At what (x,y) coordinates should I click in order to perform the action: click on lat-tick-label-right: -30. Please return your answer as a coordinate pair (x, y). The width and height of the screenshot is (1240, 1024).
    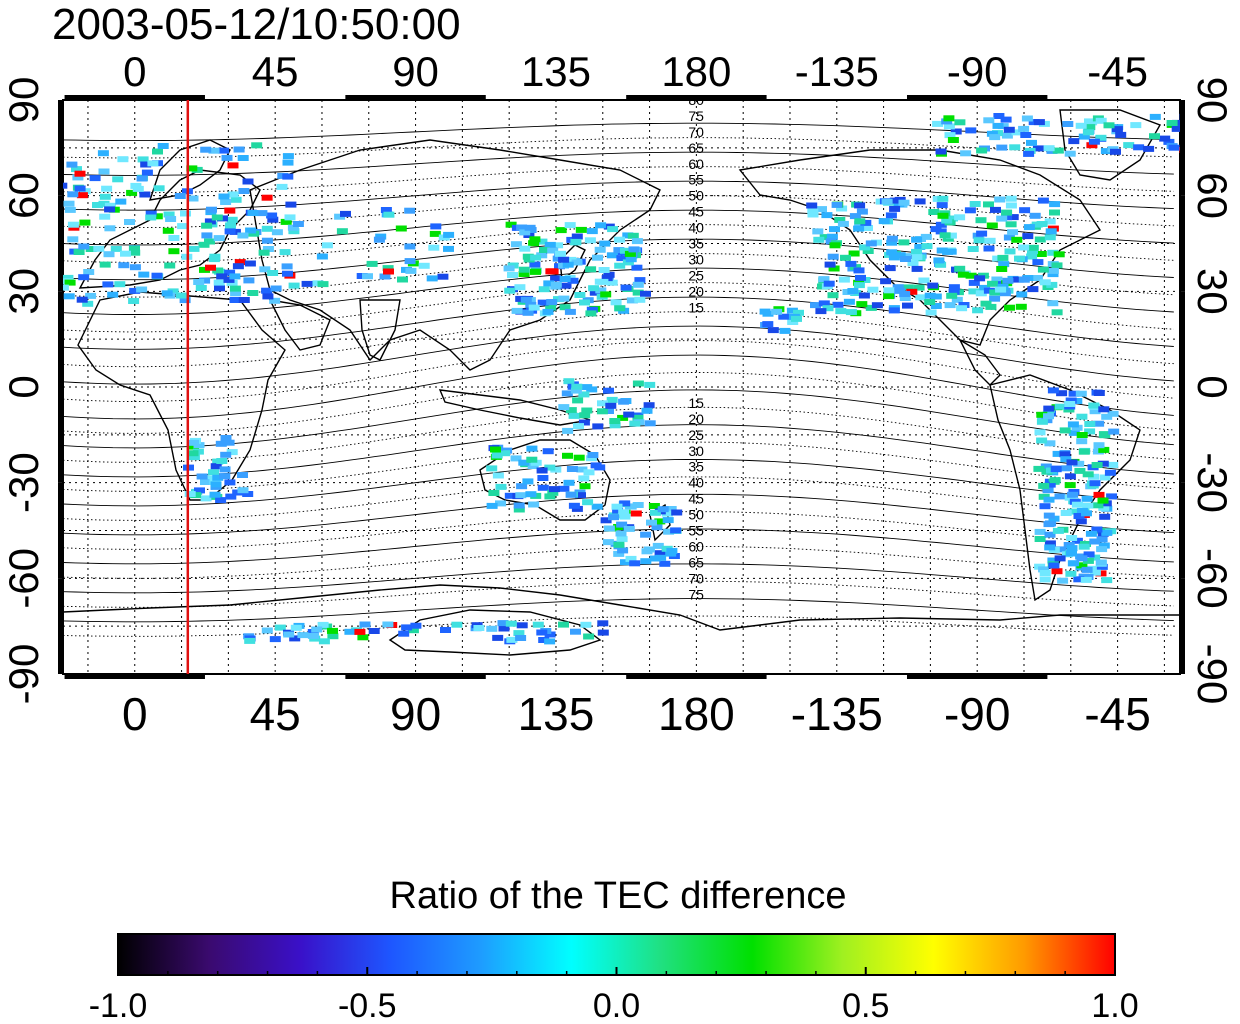
    Looking at the image, I should click on (1212, 482).